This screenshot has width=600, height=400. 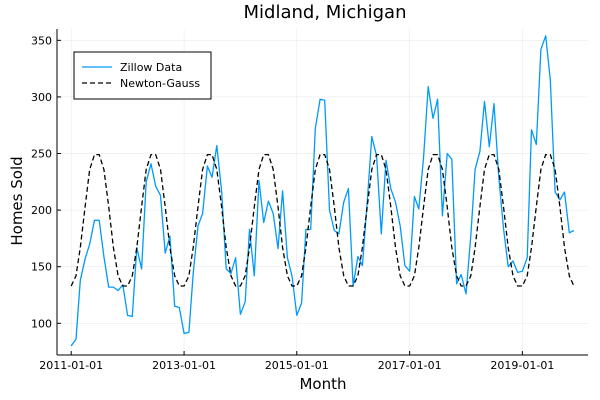 What do you see at coordinates (41, 97) in the screenshot?
I see `y-tick-label: 300` at bounding box center [41, 97].